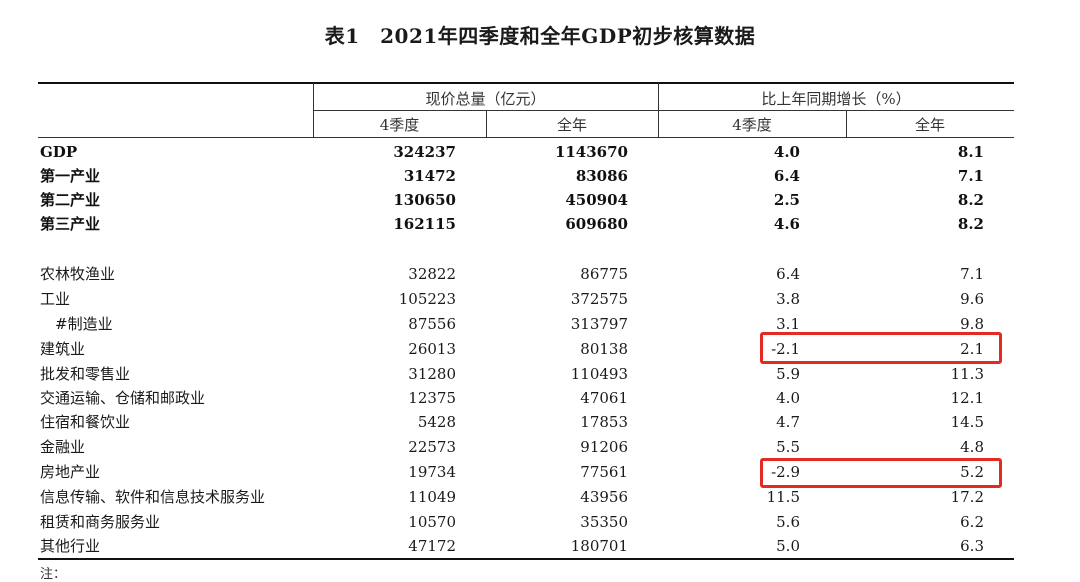  I want to click on cell-industry: 金融业, so click(63, 447).